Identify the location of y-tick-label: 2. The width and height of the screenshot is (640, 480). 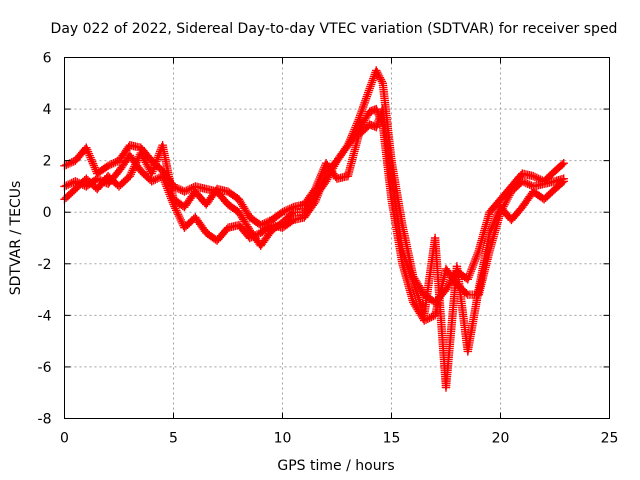
(47, 162).